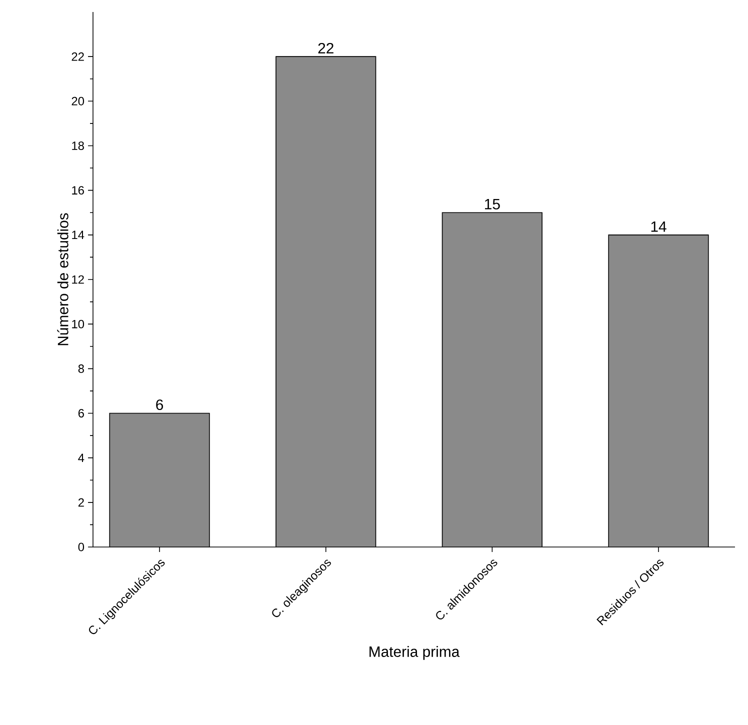 The height and width of the screenshot is (725, 748). What do you see at coordinates (81, 458) in the screenshot?
I see `y-tick-label: 4` at bounding box center [81, 458].